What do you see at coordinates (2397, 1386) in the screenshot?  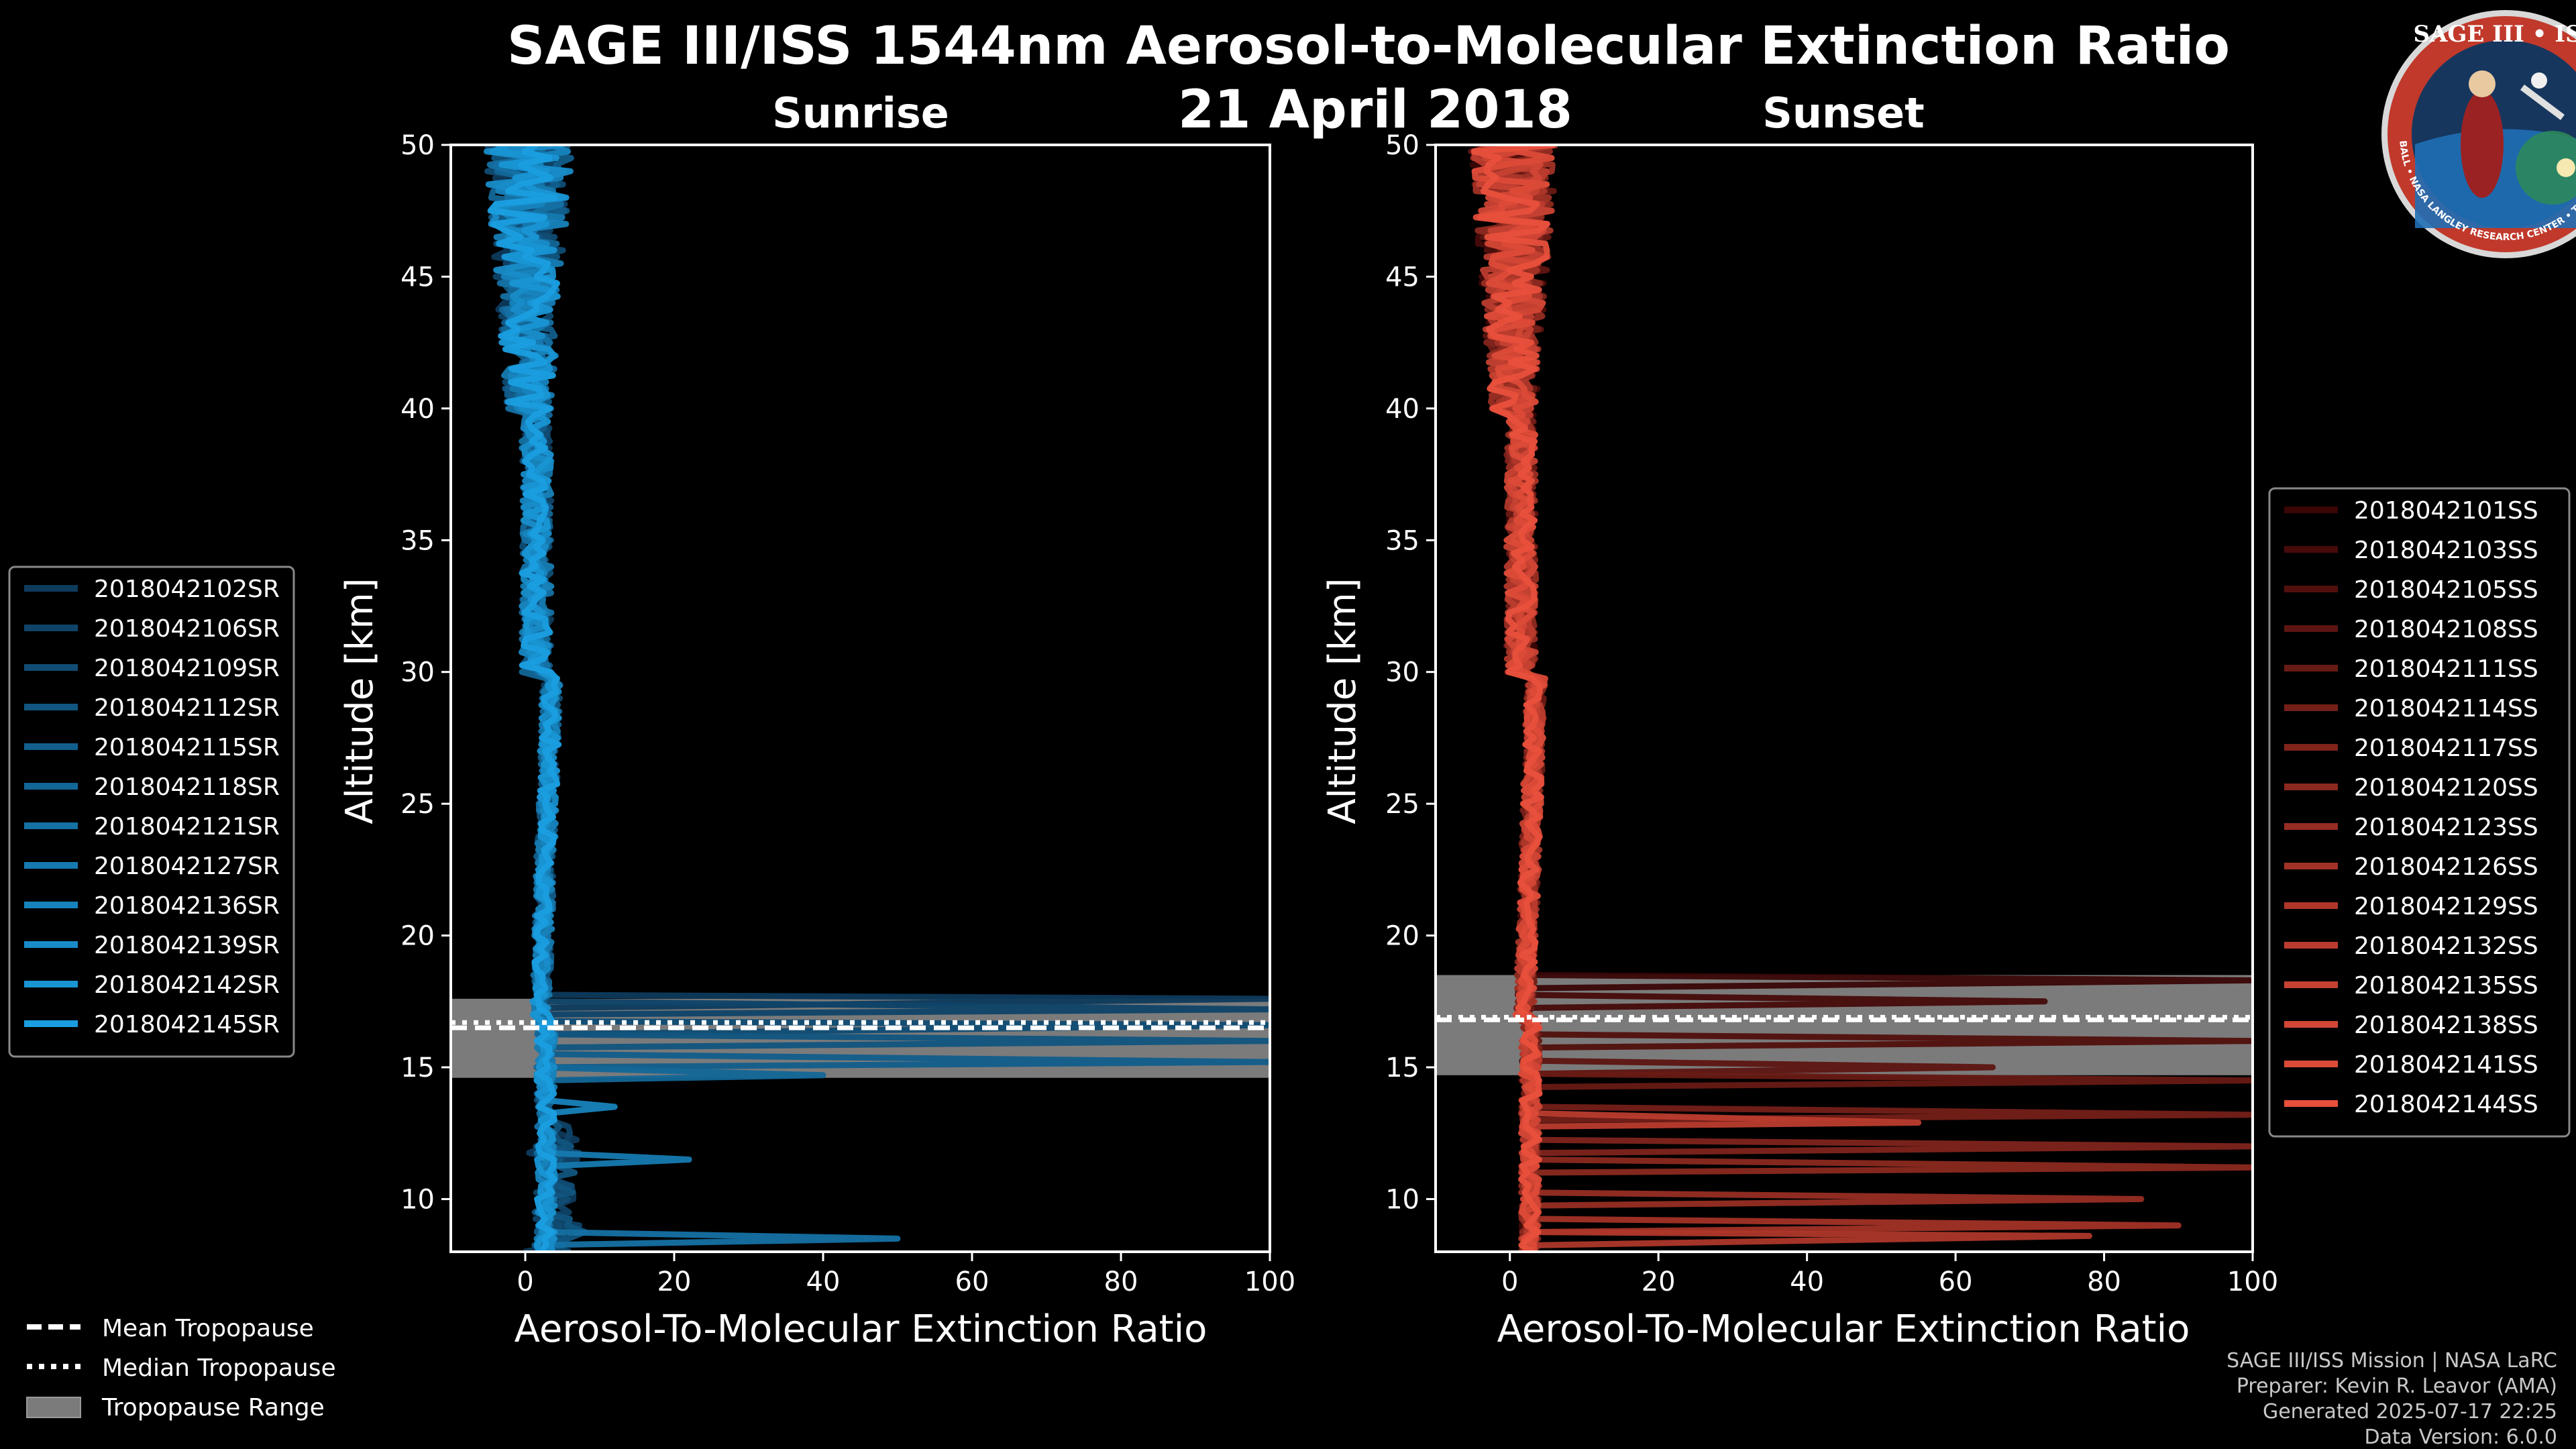 I see `footer-preparer: Preparer: Kevin R. Leavor (AMA)` at bounding box center [2397, 1386].